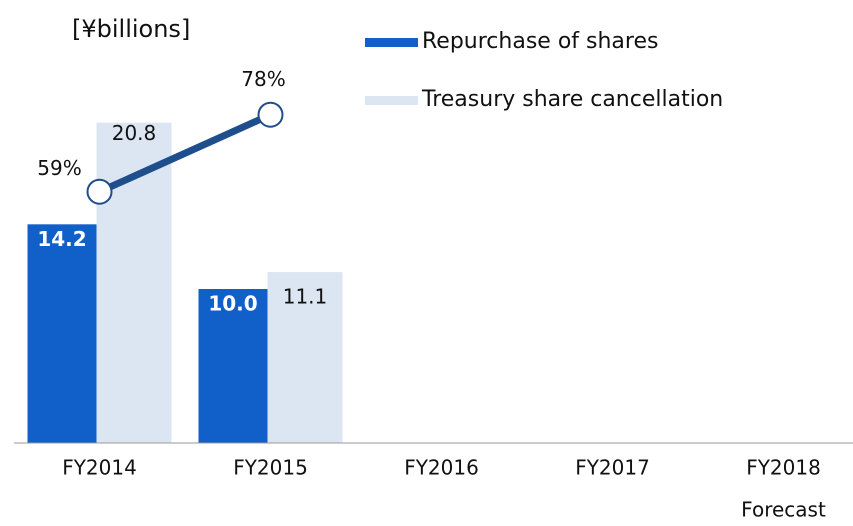 The image size is (853, 526). What do you see at coordinates (540, 41) in the screenshot?
I see `legend-label: Repurchase of shares` at bounding box center [540, 41].